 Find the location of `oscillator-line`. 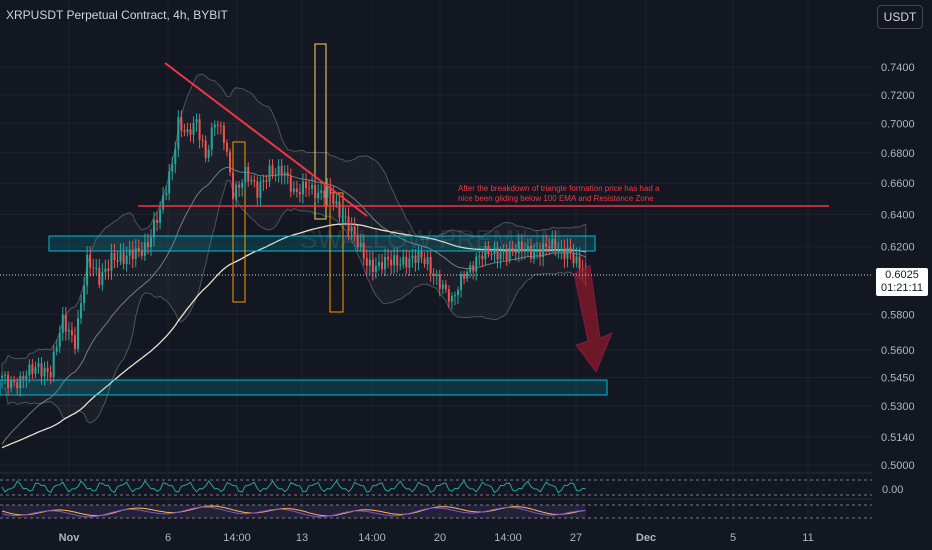

oscillator-line is located at coordinates (293, 487).